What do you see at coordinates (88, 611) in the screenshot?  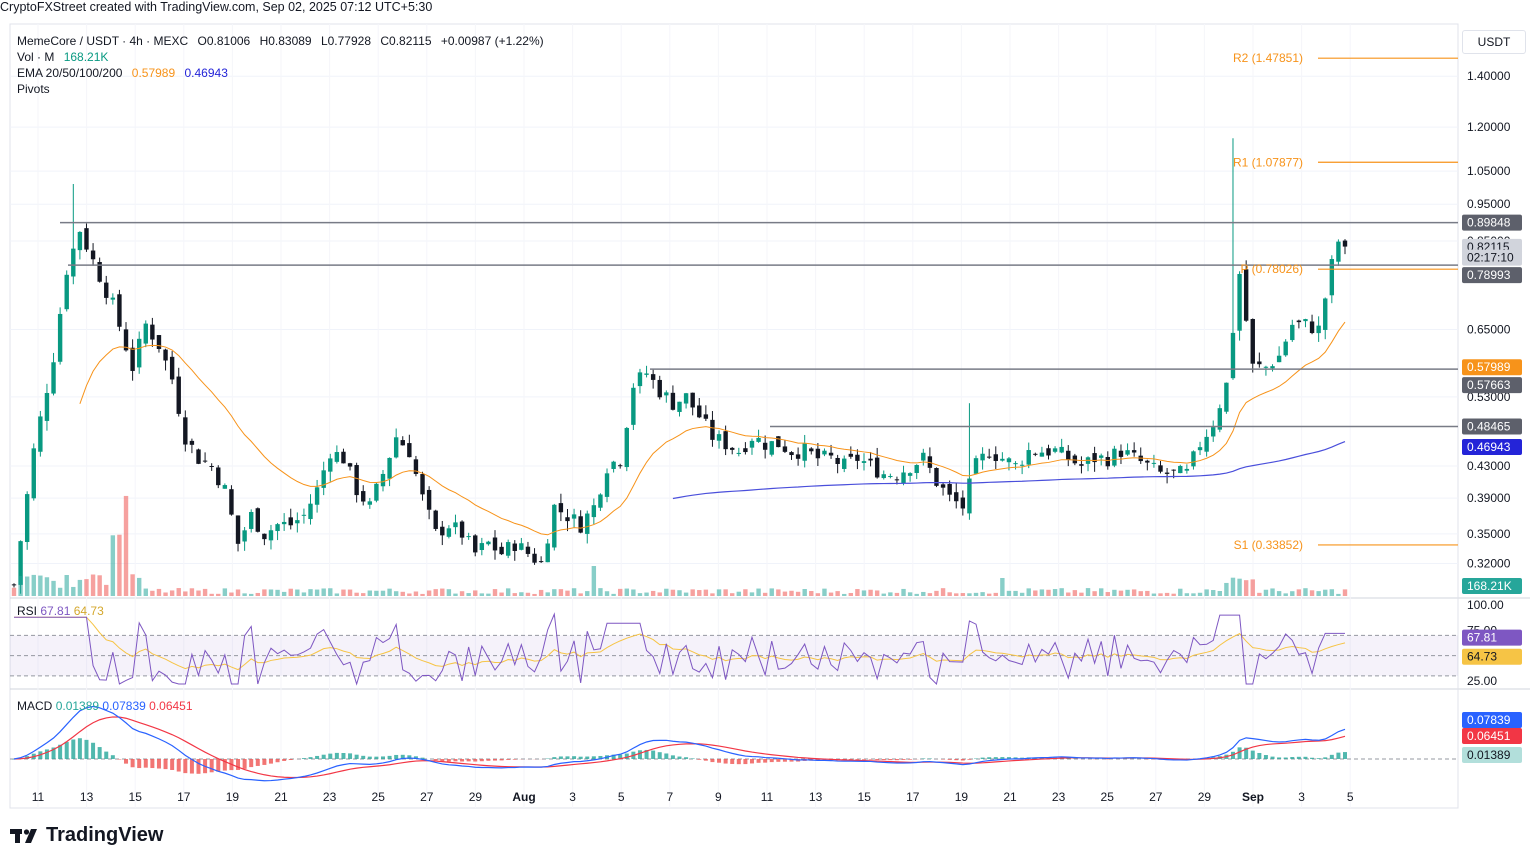 I see `rsi-ma-value: 64.73` at bounding box center [88, 611].